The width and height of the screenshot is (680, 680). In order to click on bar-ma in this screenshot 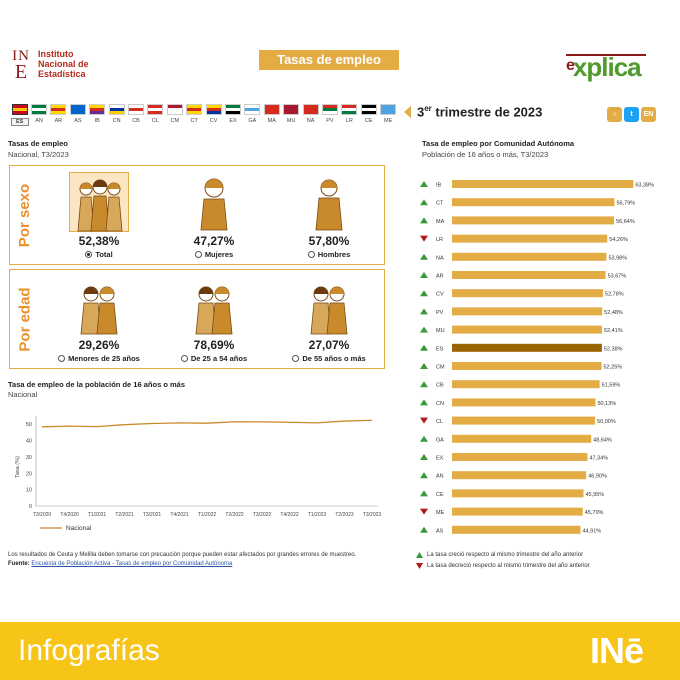, I will do `click(533, 220)`.